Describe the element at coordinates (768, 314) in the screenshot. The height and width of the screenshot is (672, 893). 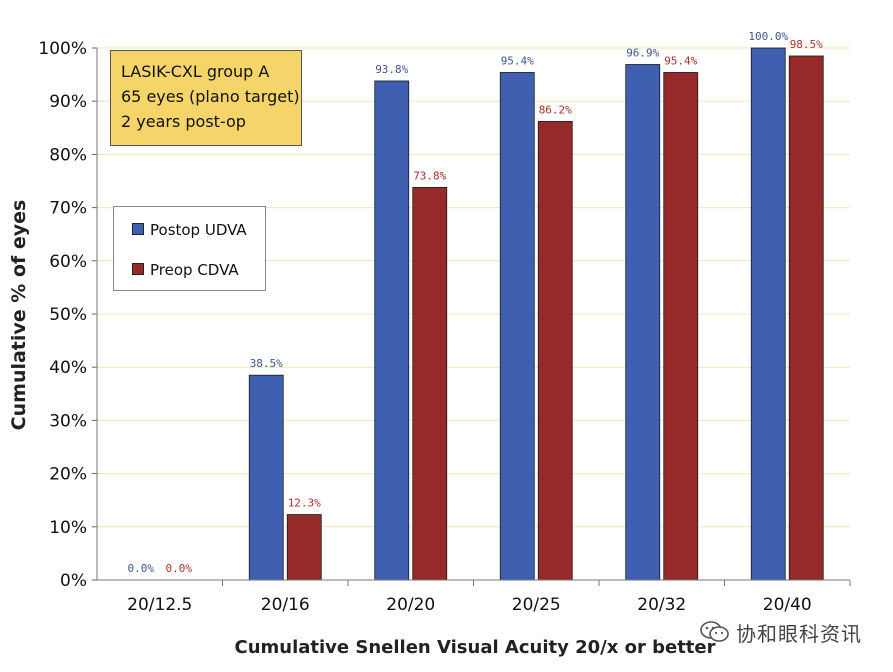
I see `bar-postop-20/40` at that location.